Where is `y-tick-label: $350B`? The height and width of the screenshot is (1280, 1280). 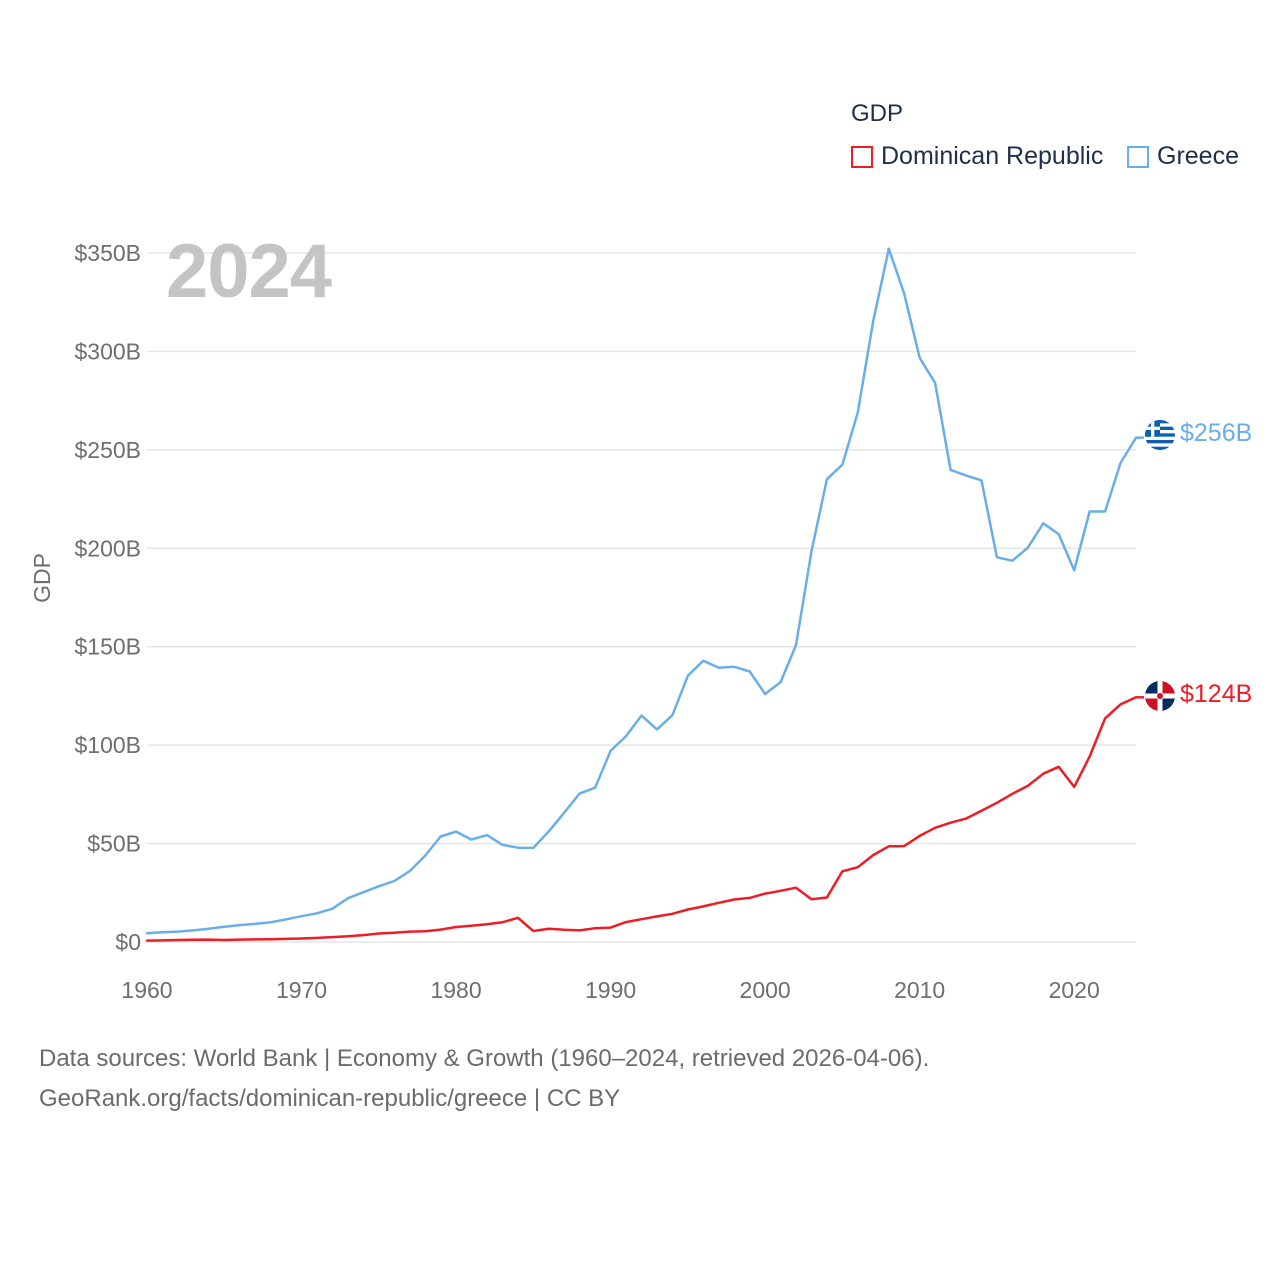 y-tick-label: $350B is located at coordinates (107, 253).